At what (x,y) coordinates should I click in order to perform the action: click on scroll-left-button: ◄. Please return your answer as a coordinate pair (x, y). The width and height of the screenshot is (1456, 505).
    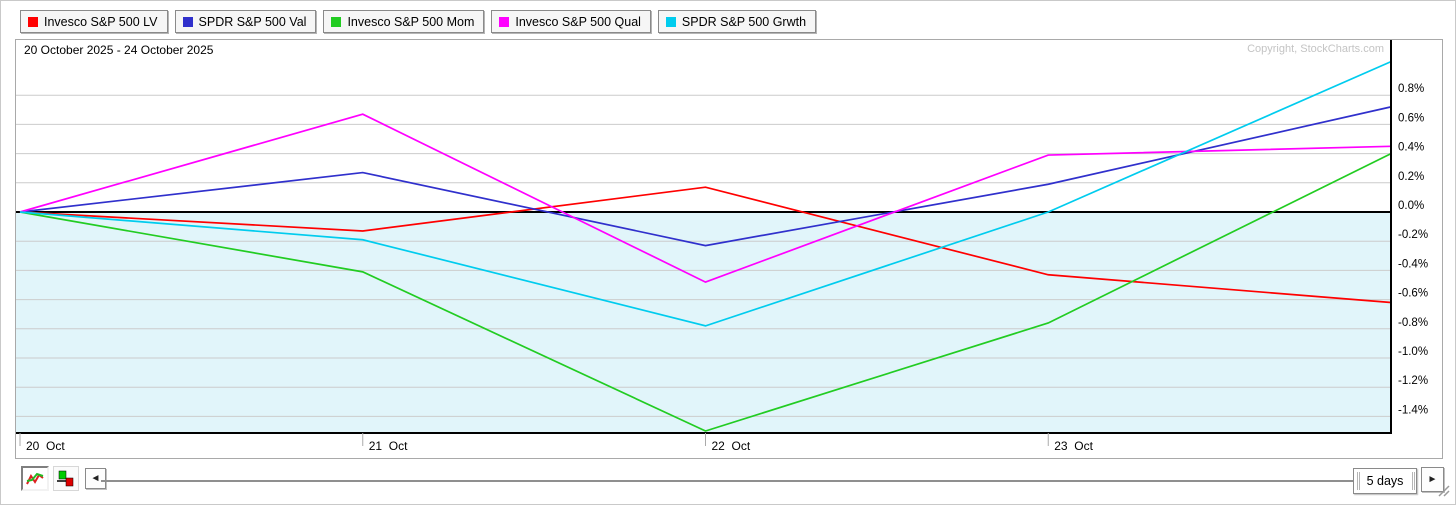
    Looking at the image, I should click on (95, 478).